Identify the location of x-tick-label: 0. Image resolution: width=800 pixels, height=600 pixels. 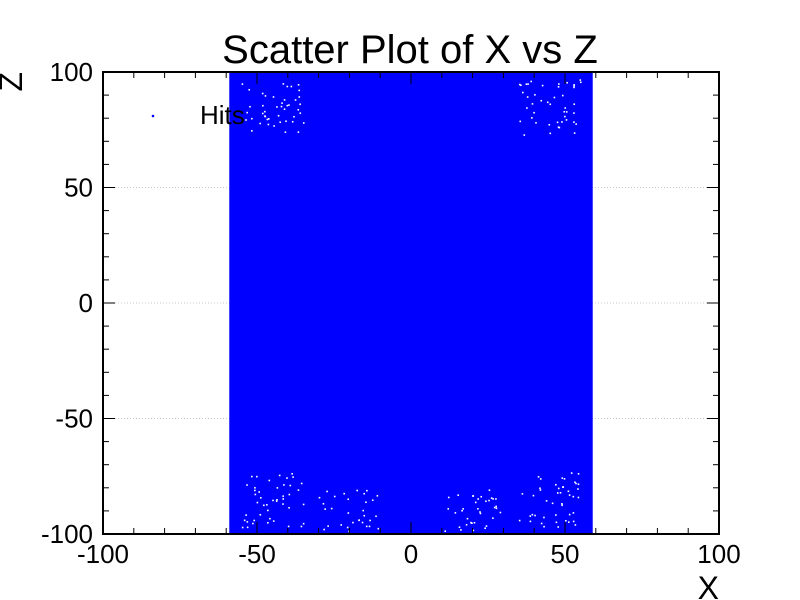
(411, 554).